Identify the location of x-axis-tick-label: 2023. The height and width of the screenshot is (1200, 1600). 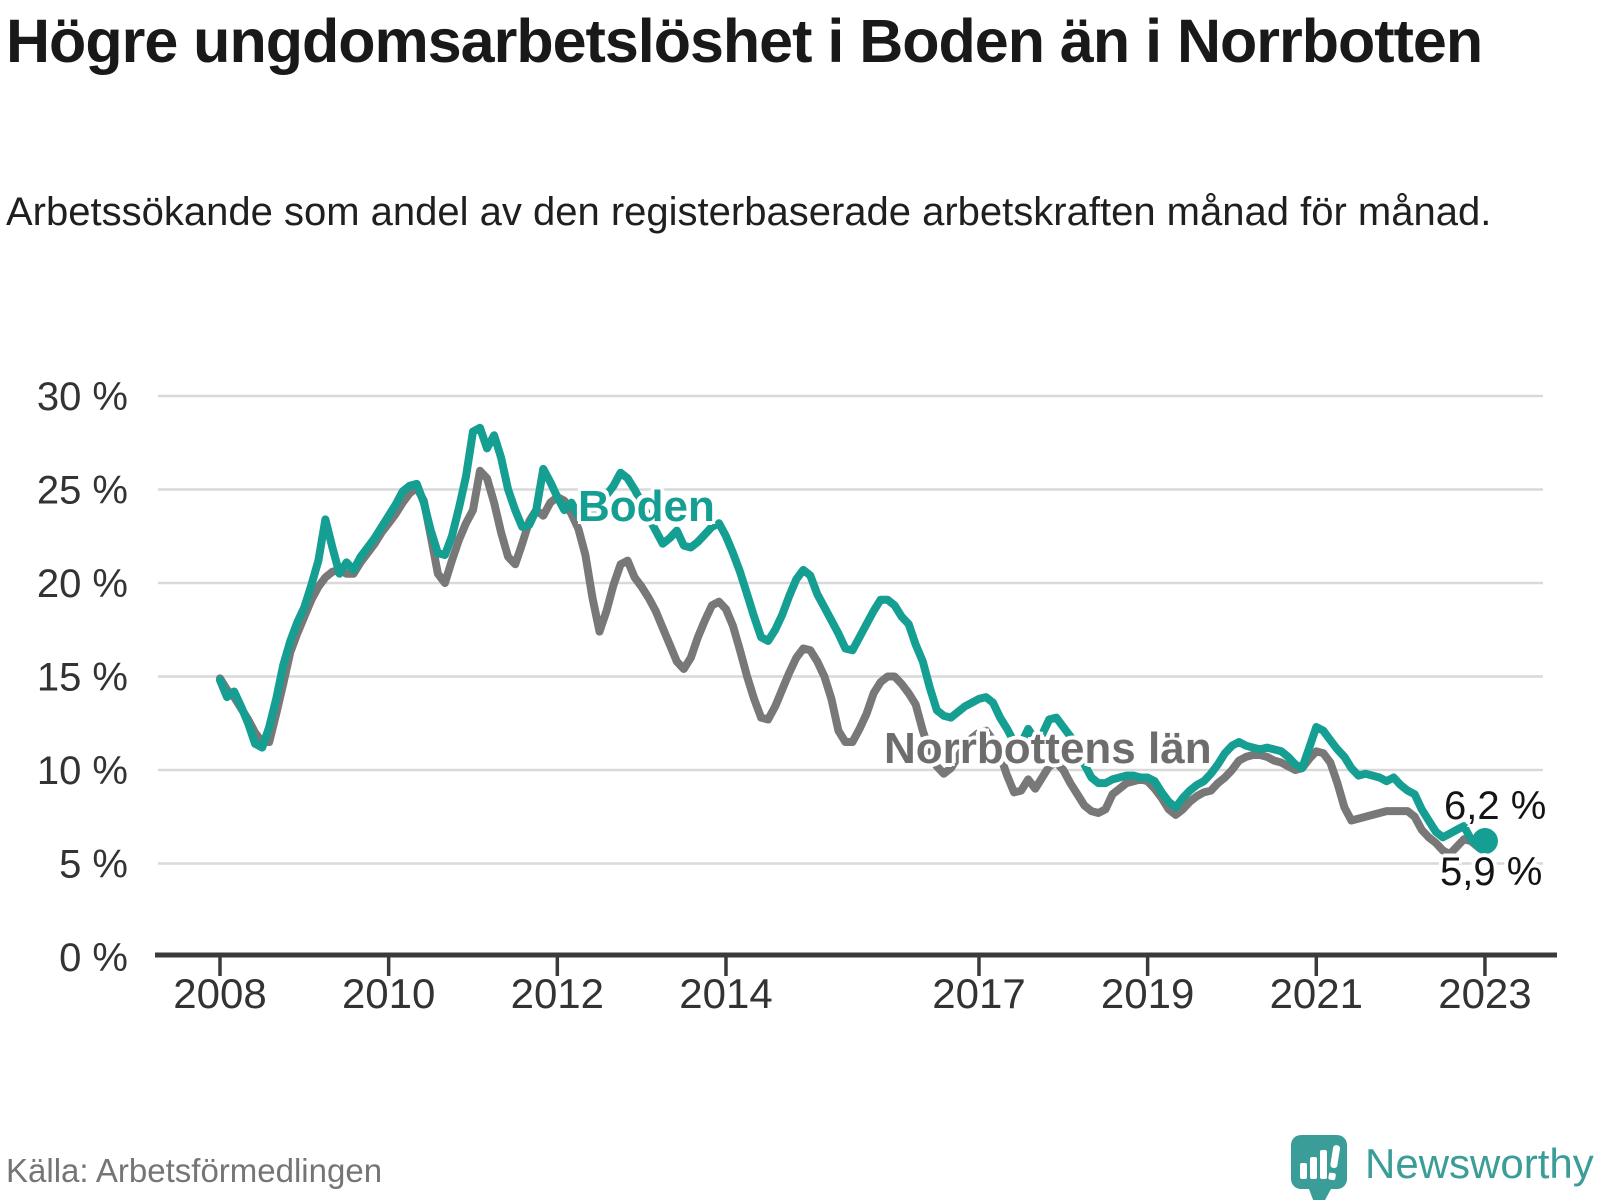
(1484, 993).